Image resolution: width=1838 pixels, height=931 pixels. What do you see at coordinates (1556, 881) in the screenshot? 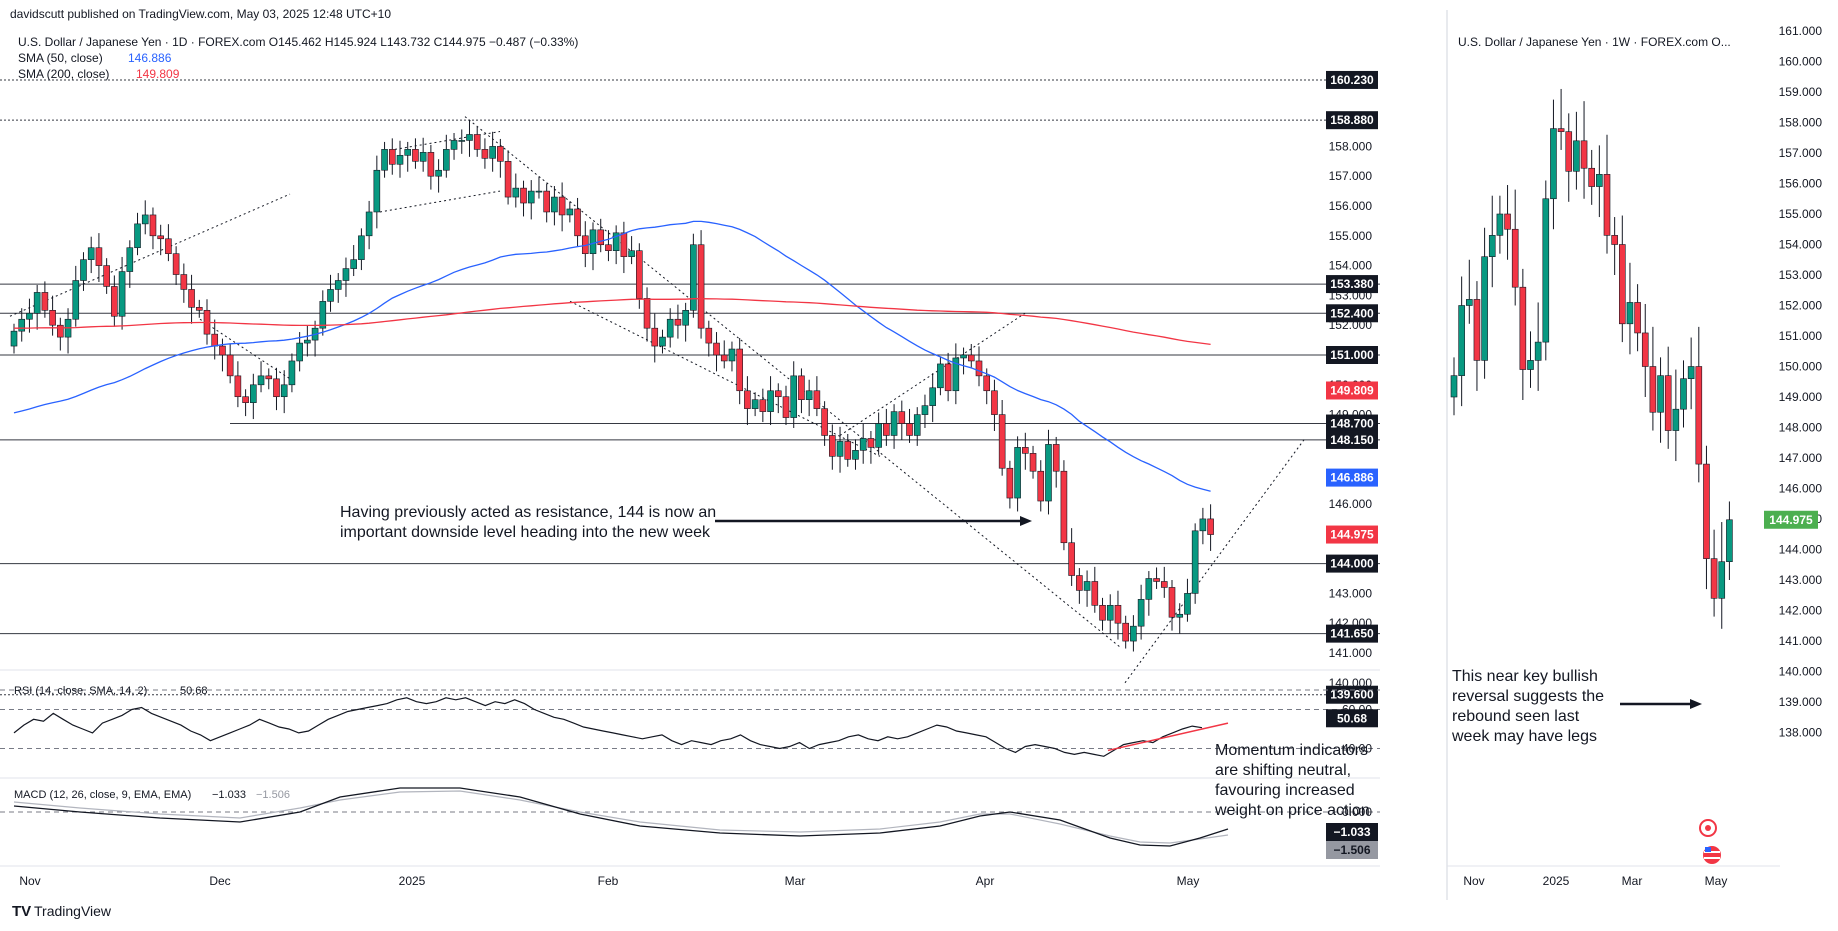
I see `weekly-time-axis-label: 2025` at bounding box center [1556, 881].